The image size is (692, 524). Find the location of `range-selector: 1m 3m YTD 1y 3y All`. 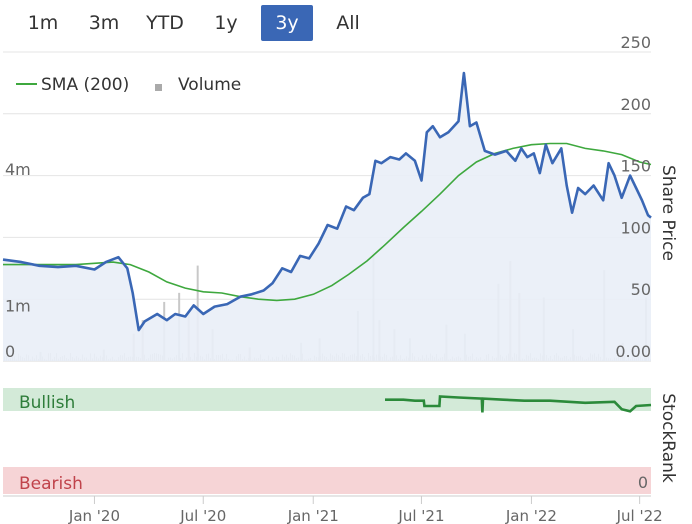

range-selector: 1m 3m YTD 1y 3y All is located at coordinates (200, 24).